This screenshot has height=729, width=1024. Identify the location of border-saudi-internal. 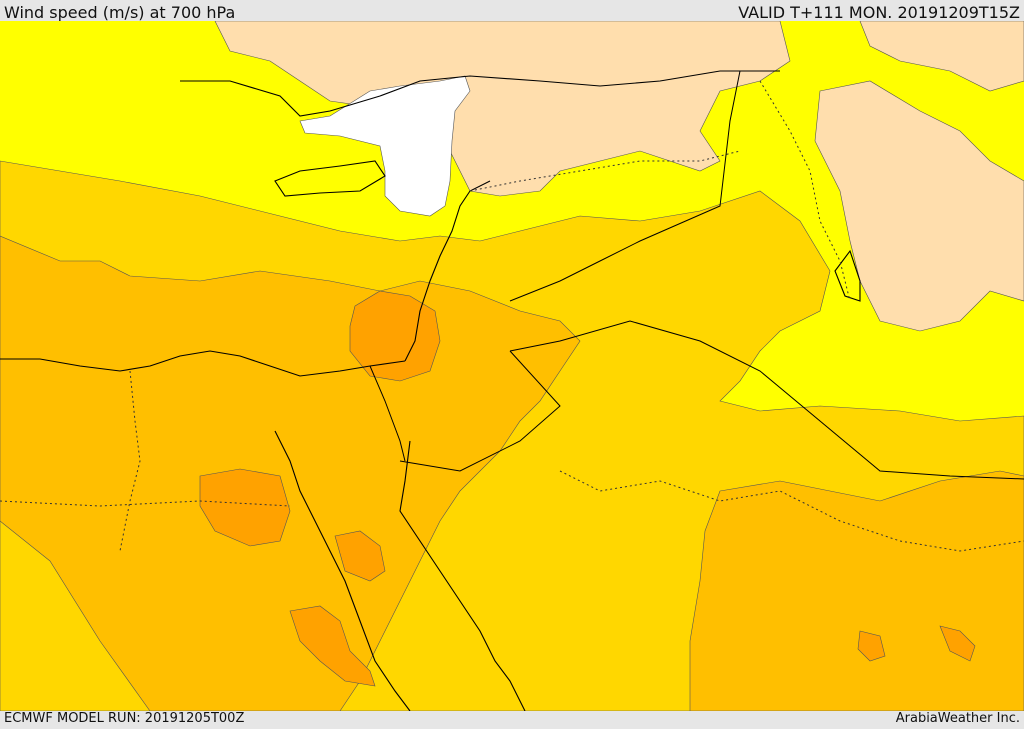
(791, 511).